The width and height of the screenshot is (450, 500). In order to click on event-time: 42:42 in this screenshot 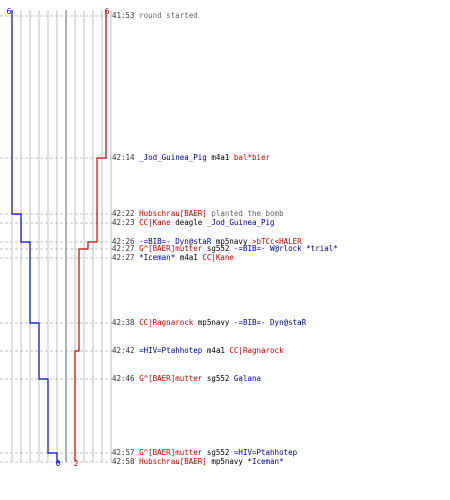, I will do `click(126, 350)`.